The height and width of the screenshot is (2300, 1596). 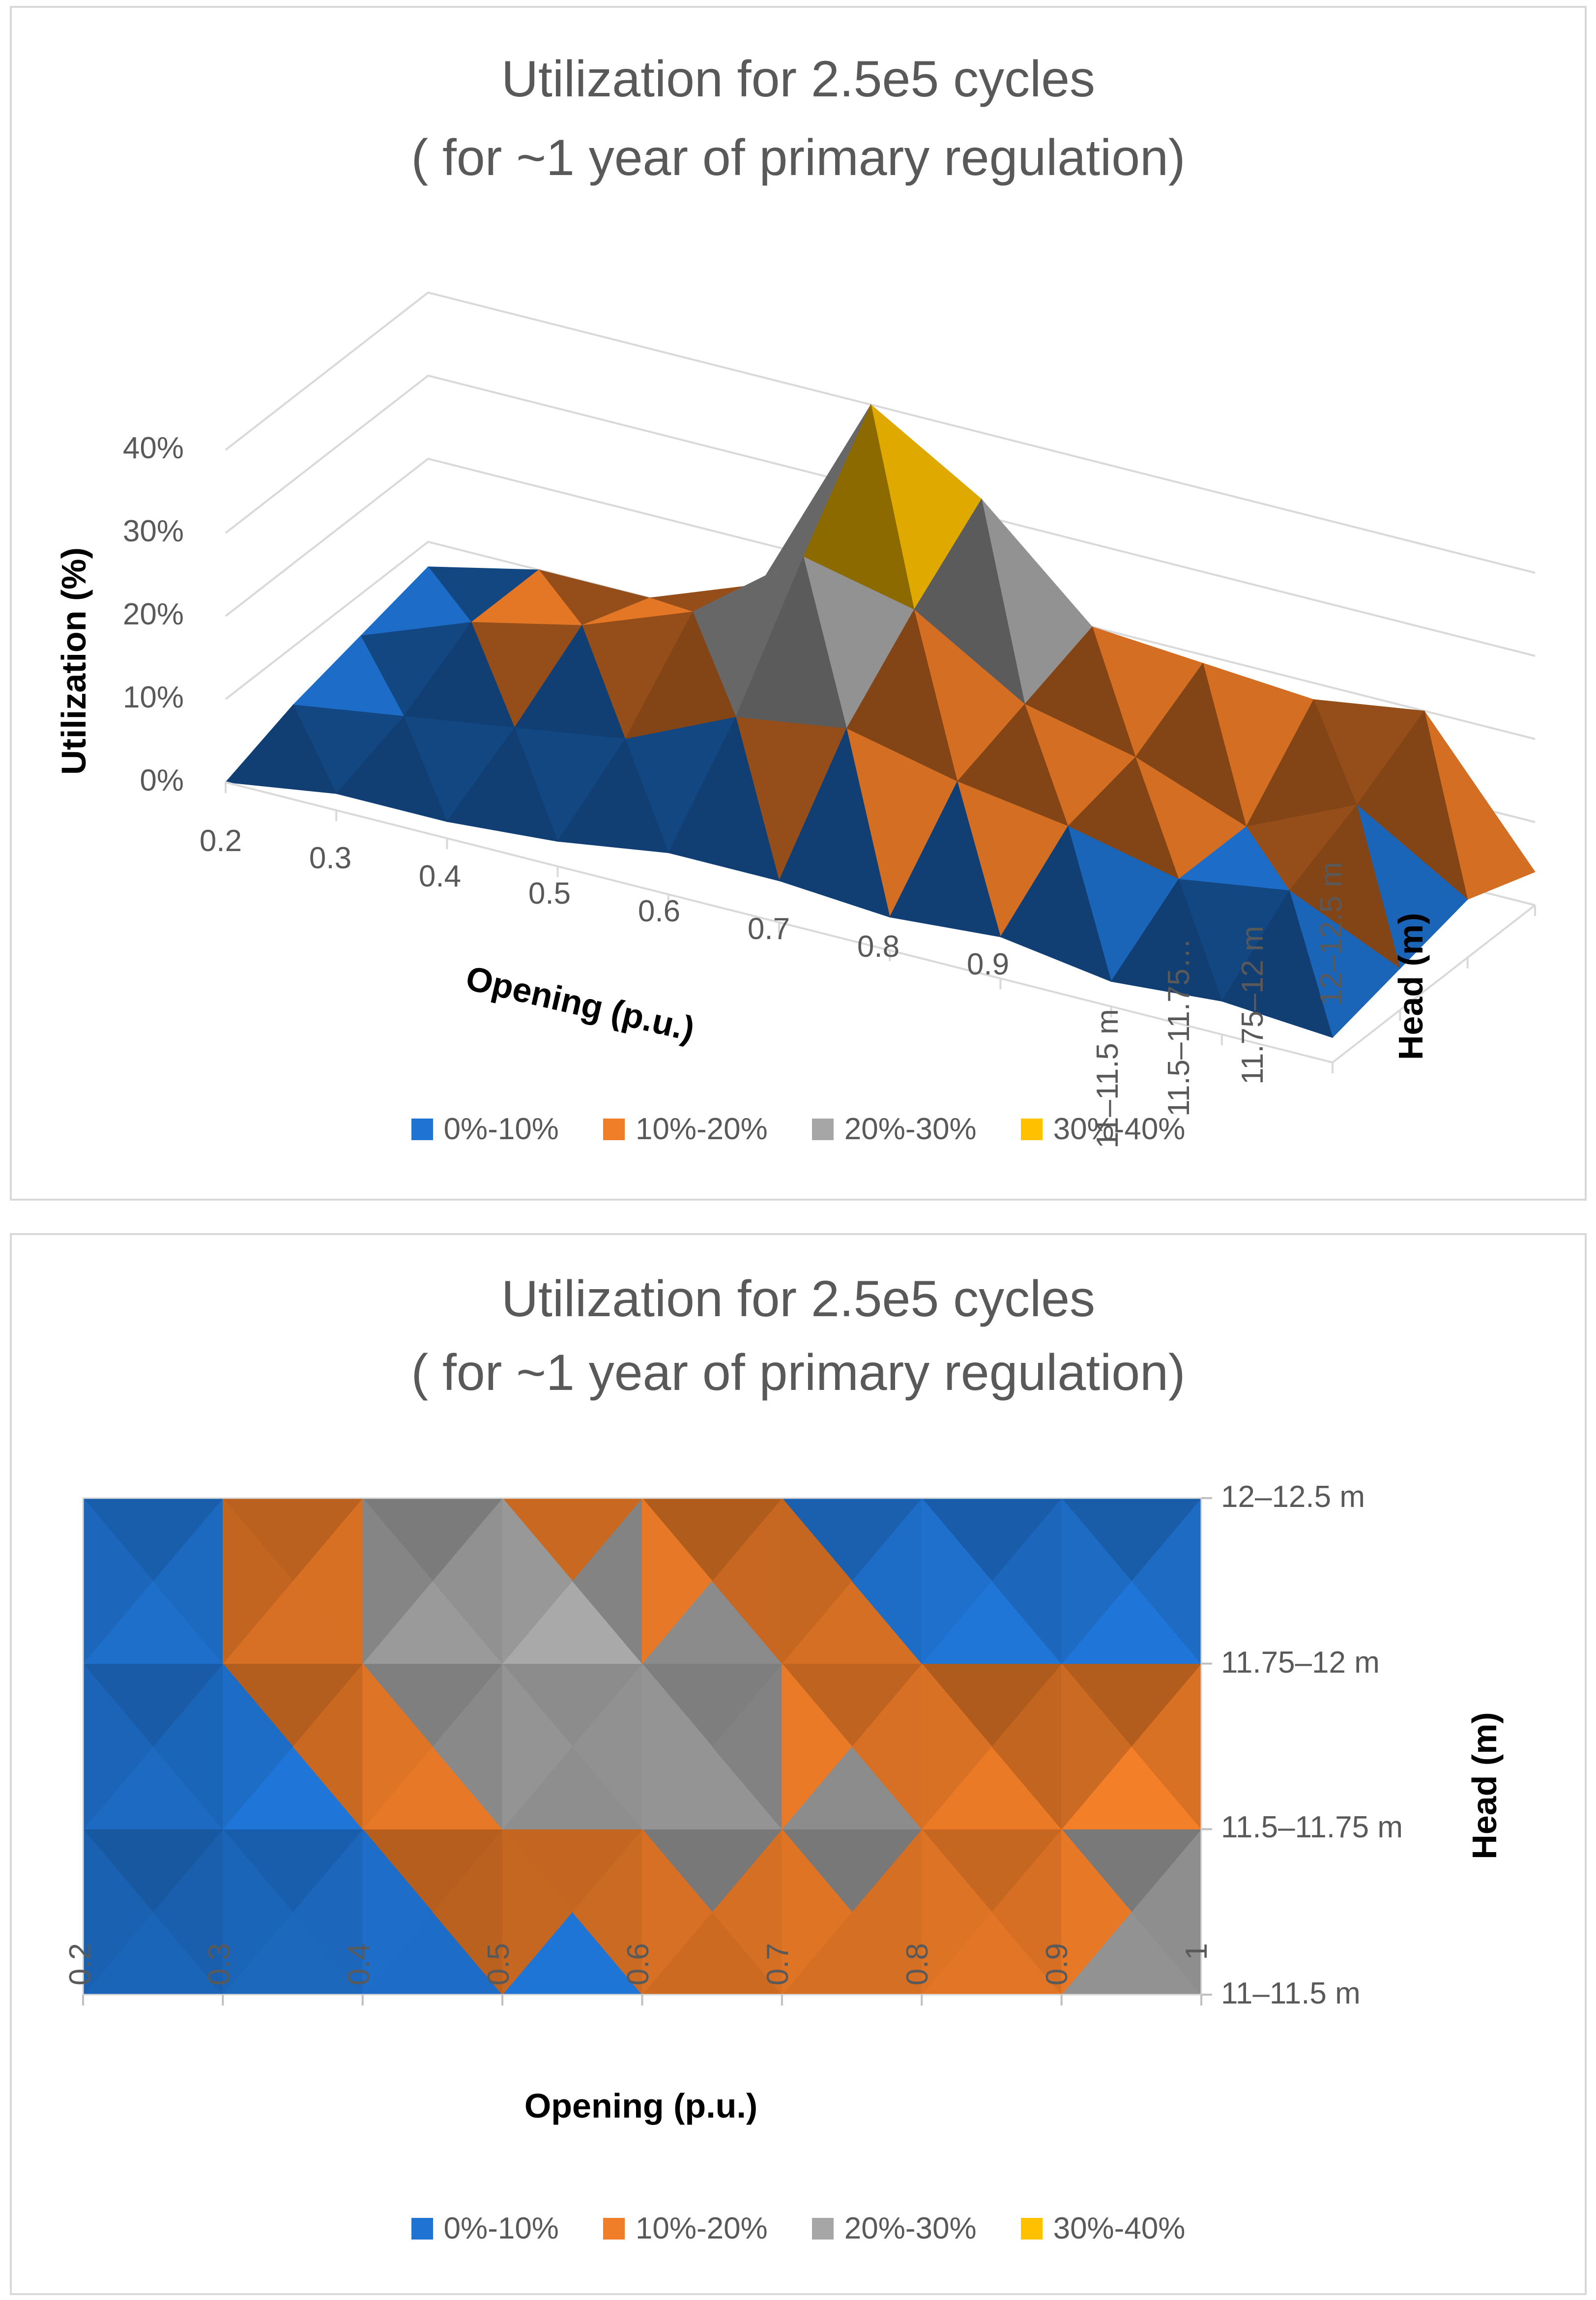 I want to click on y-axis-title: Utilization (%), so click(x=74, y=661).